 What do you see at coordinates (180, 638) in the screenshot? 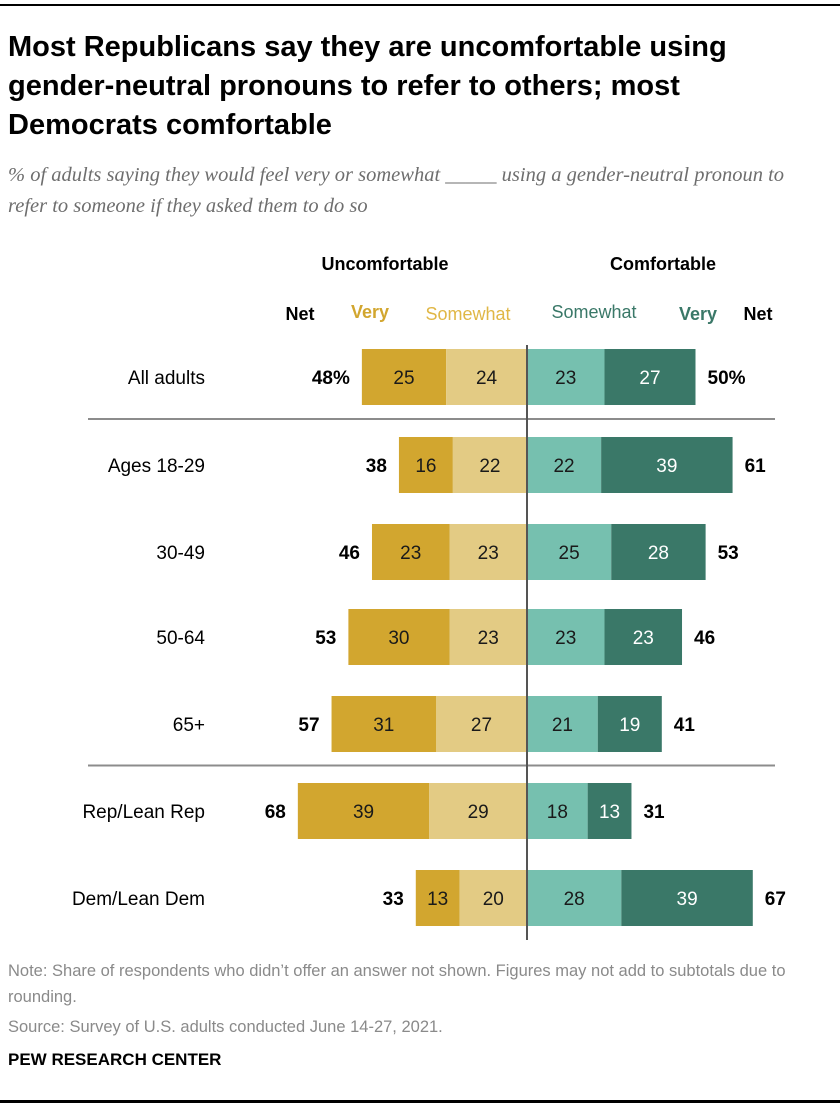
I see `category-label: 50-64` at bounding box center [180, 638].